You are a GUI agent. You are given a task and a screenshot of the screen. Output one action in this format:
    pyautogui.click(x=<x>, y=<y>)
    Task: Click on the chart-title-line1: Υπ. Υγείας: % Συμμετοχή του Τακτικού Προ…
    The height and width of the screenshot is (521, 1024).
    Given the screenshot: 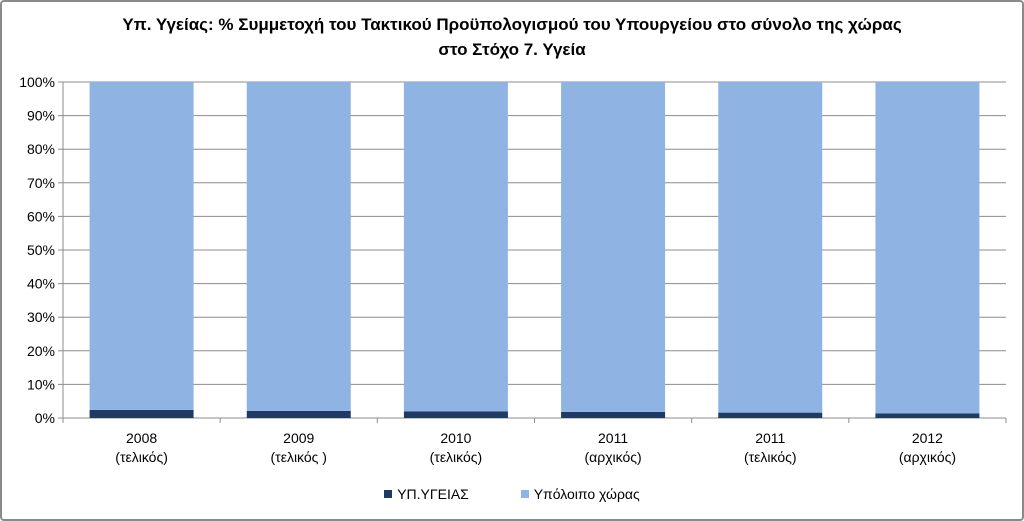 What is the action you would take?
    pyautogui.click(x=512, y=24)
    